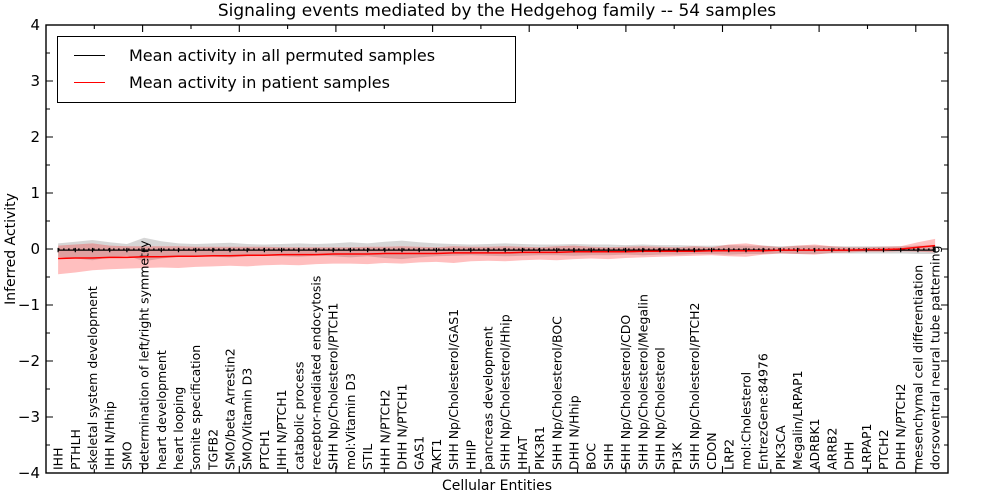 The width and height of the screenshot is (1000, 500). What do you see at coordinates (556, 393) in the screenshot?
I see `x-tick-label: SHH Np/Cholesterol/BOC` at bounding box center [556, 393].